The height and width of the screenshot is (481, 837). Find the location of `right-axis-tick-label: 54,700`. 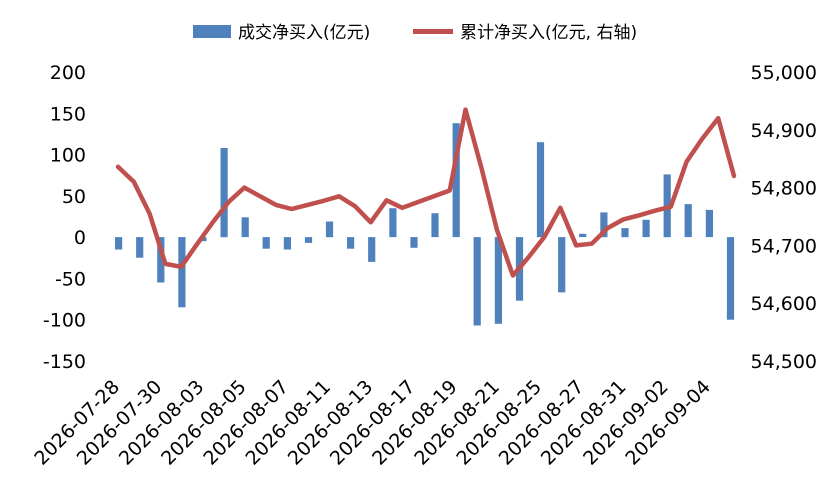

right-axis-tick-label: 54,700 is located at coordinates (784, 246).